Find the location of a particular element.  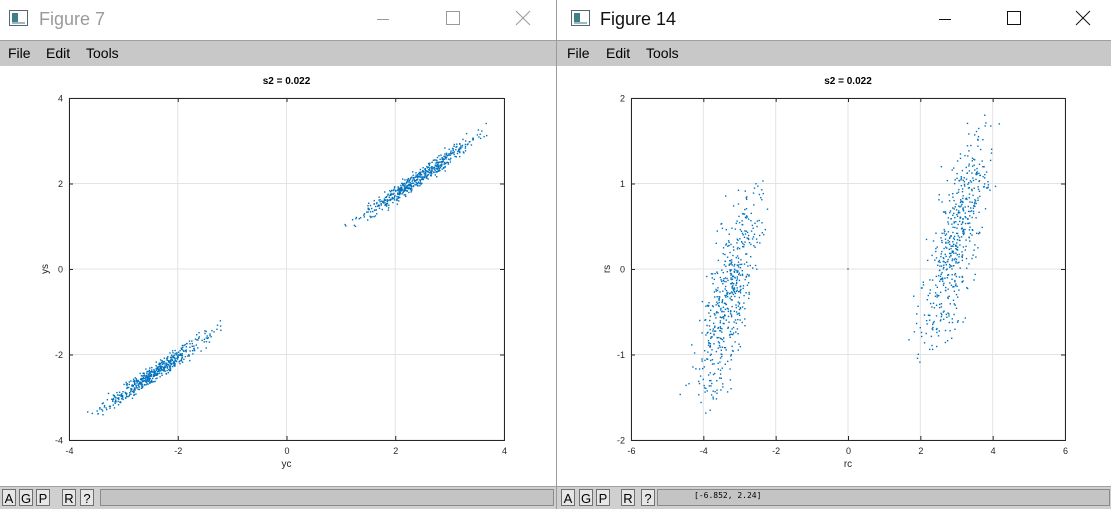

title-bar: Figure 14 is located at coordinates (834, 19).